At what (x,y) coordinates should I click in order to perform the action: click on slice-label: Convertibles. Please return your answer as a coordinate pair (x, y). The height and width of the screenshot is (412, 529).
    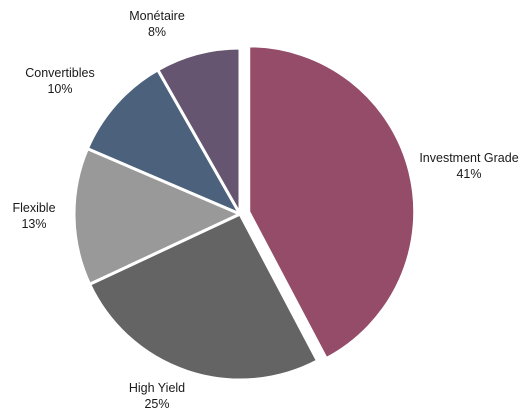
    Looking at the image, I should click on (59, 73).